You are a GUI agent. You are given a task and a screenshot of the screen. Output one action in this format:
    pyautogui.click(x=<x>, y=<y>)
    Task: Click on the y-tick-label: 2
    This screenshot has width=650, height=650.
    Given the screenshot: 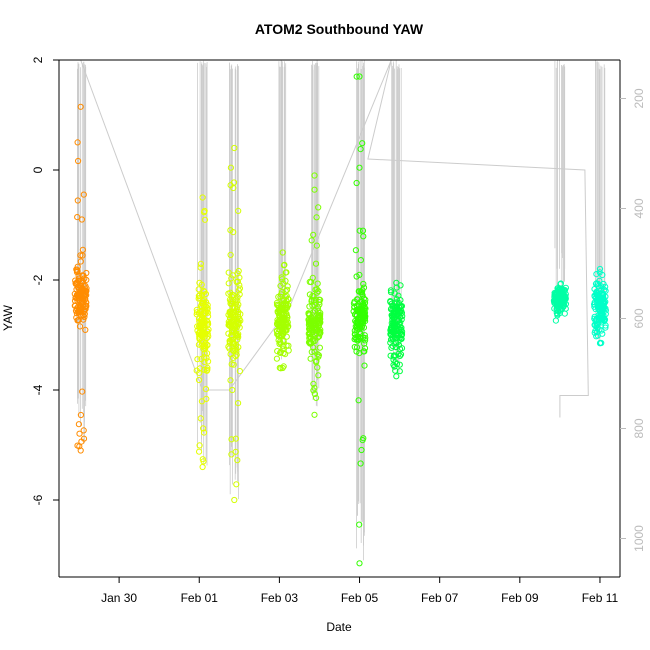 What is the action you would take?
    pyautogui.click(x=38, y=59)
    